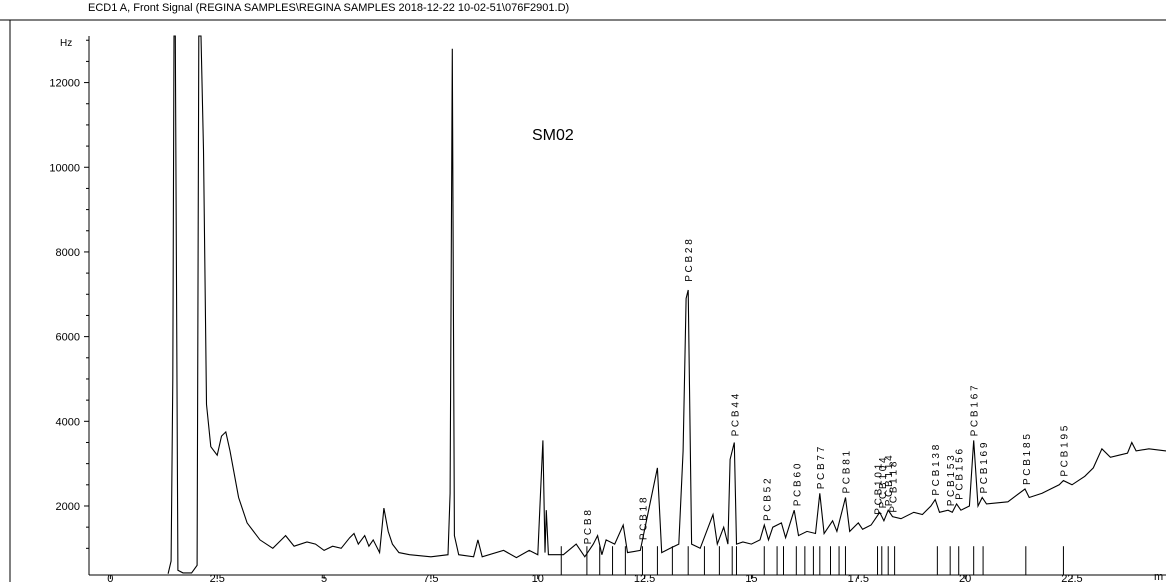 Image resolution: width=1166 pixels, height=587 pixels. I want to click on peak-label: P C B 1 9 5, so click(1064, 450).